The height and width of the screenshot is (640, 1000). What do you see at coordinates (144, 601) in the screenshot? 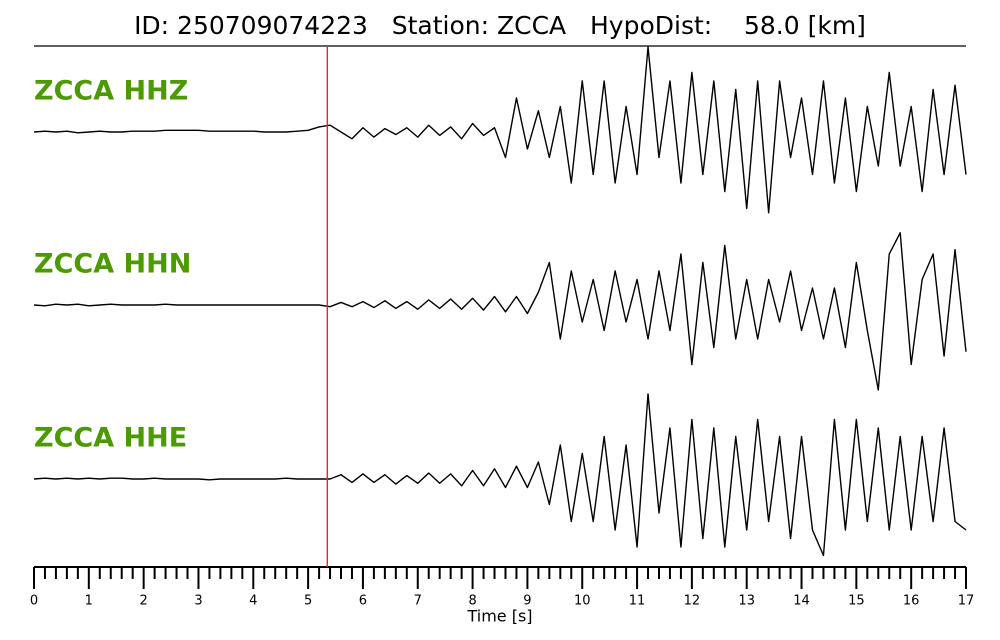
I see `x-tick-label: 2` at bounding box center [144, 601].